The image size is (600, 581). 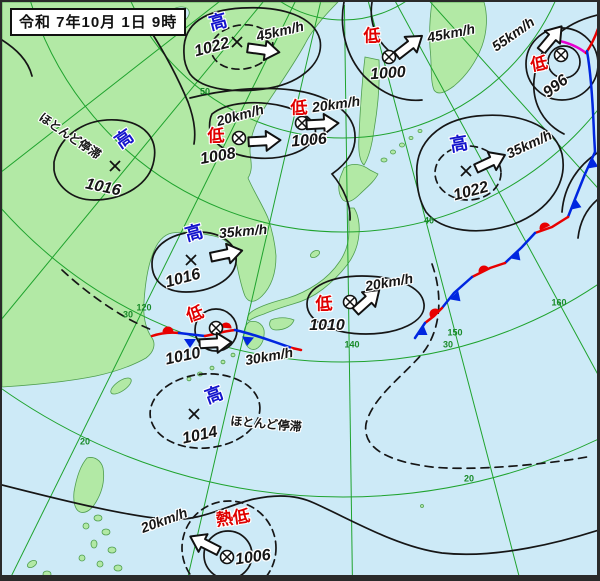 What do you see at coordinates (422, 506) in the screenshot?
I see `ogasawara-island` at bounding box center [422, 506].